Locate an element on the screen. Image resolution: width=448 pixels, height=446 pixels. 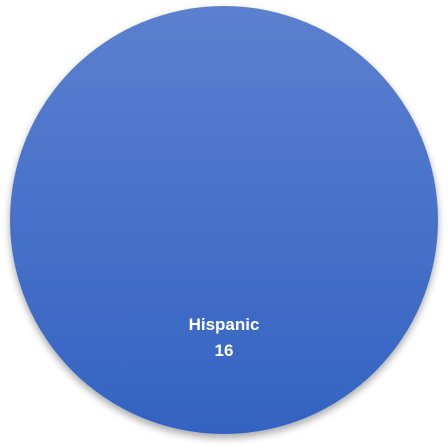
slice-value-hispanic: 16 is located at coordinates (224, 350).